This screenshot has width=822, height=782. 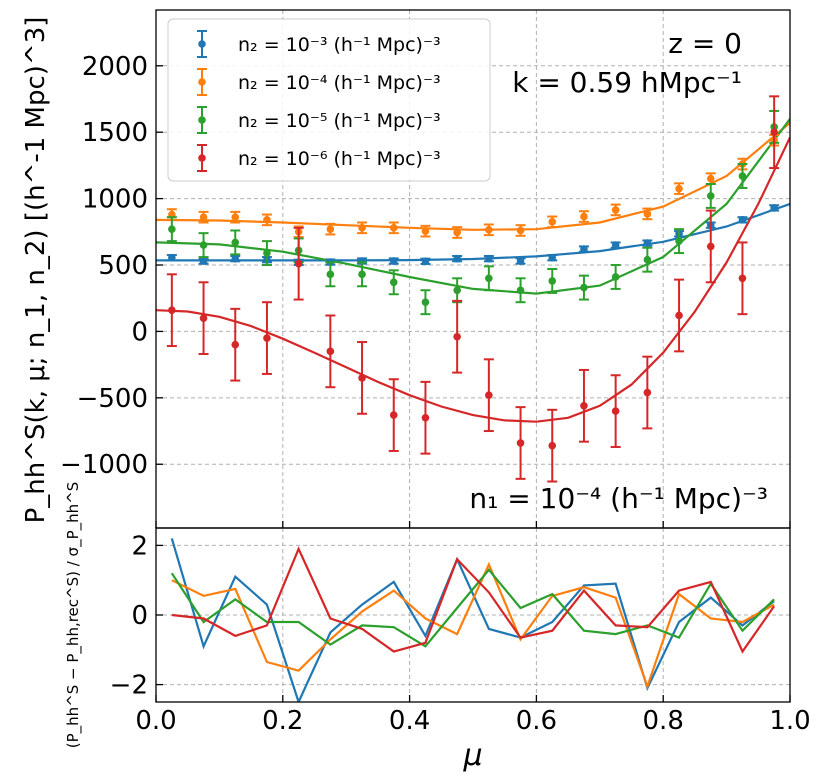 What do you see at coordinates (282, 721) in the screenshot?
I see `x-tick-label: 0.2` at bounding box center [282, 721].